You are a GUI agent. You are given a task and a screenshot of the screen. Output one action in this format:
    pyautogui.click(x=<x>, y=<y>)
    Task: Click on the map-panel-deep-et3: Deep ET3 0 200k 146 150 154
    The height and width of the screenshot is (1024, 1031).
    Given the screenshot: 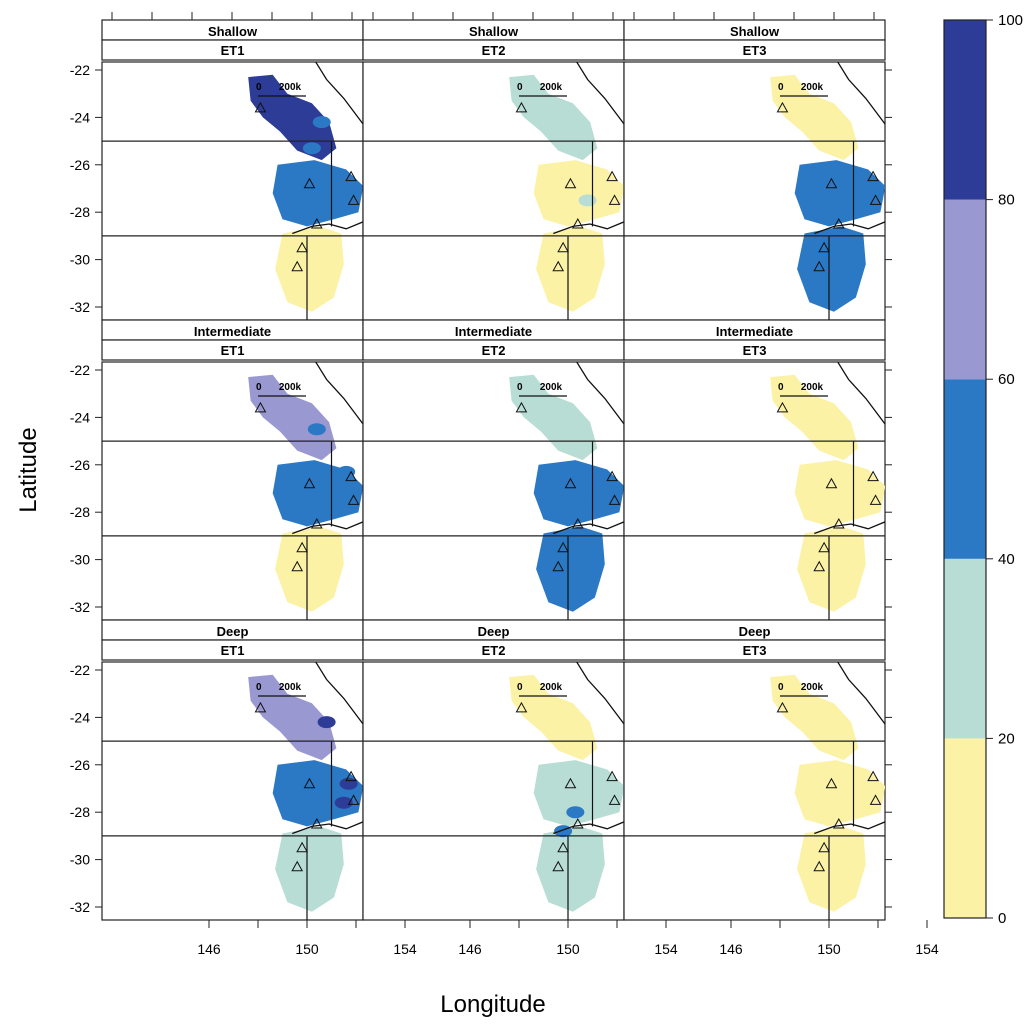 What is the action you would take?
    pyautogui.click(x=781, y=788)
    